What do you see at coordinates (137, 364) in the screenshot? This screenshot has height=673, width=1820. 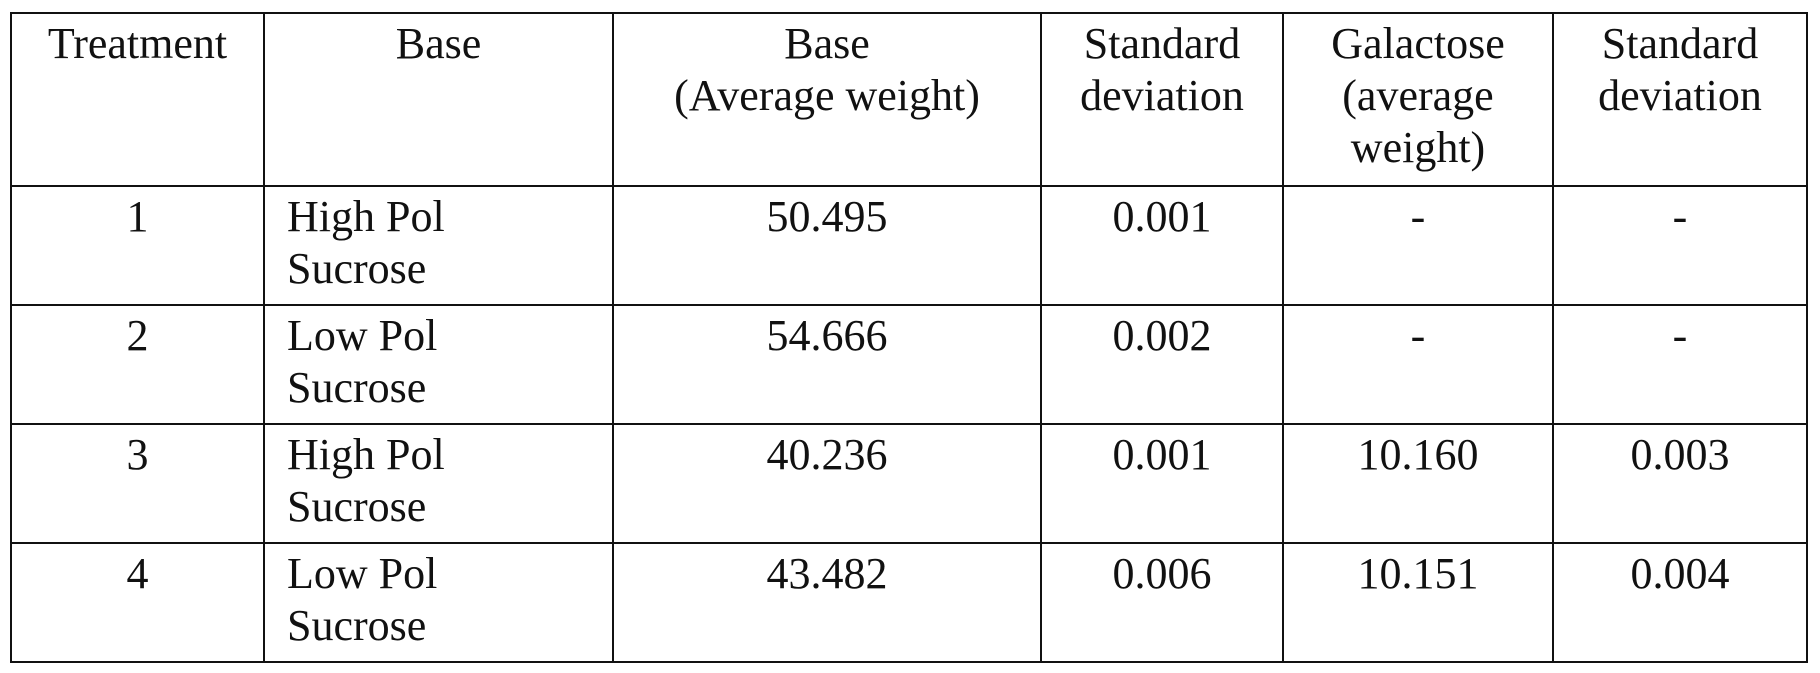 I see `cell-treatment: 2` at bounding box center [137, 364].